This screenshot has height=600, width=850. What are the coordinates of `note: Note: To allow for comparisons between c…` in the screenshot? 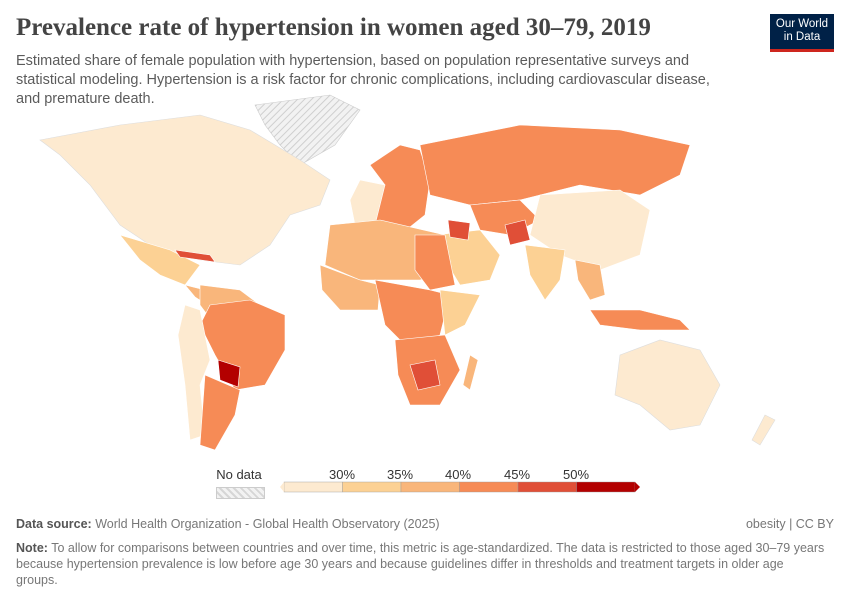 It's located at (421, 564).